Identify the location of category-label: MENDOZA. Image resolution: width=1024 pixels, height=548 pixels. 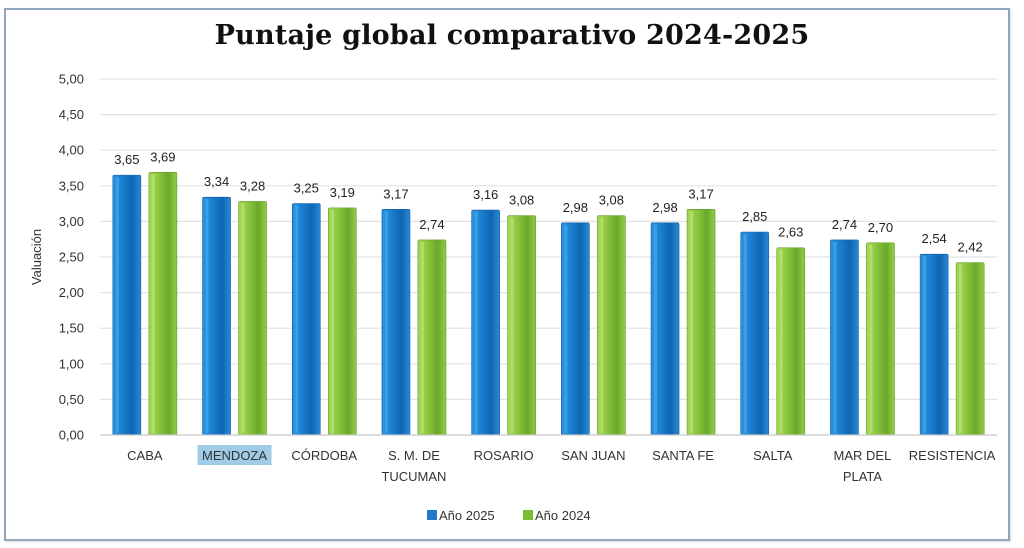
(234, 455).